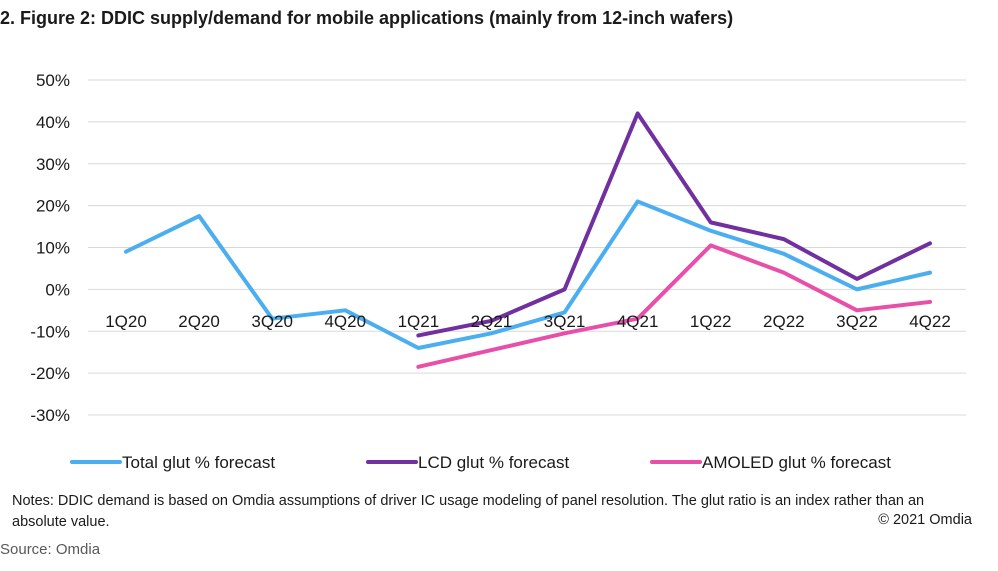 This screenshot has height=571, width=998. What do you see at coordinates (198, 462) in the screenshot?
I see `legend-label: Total glut % forecast` at bounding box center [198, 462].